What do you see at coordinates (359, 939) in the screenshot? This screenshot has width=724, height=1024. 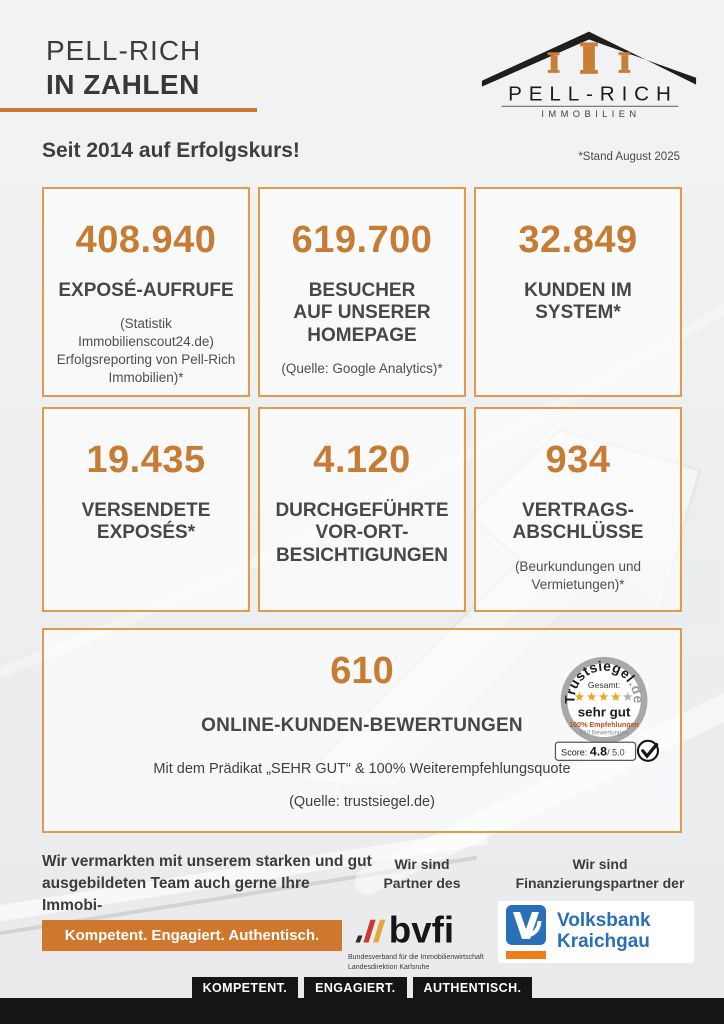 I see `bvfi-stripe-dark` at bounding box center [359, 939].